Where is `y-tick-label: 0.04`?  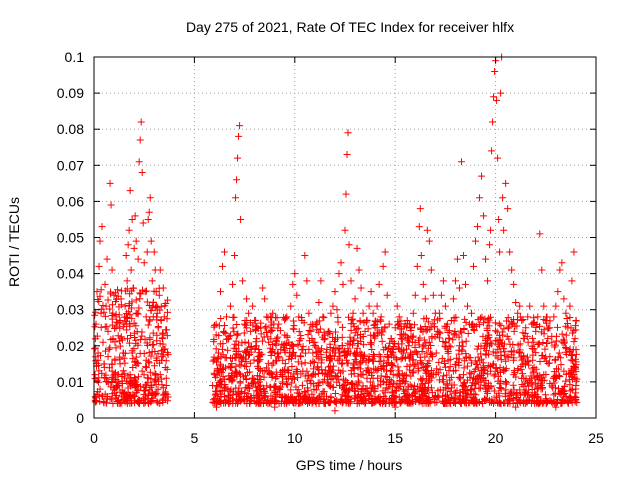 y-tick-label: 0.04 is located at coordinates (70, 274).